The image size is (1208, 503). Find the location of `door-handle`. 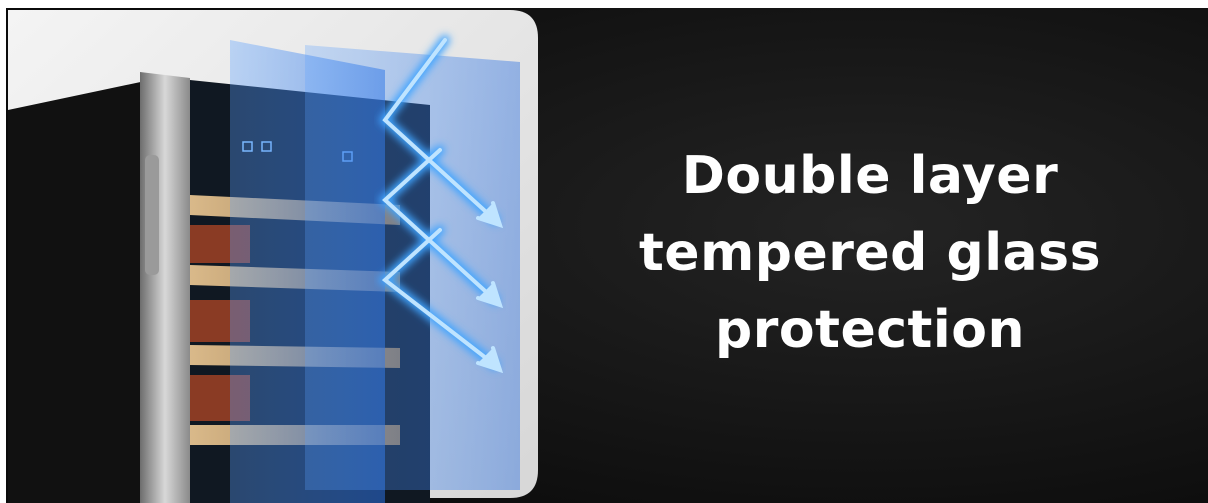

door-handle is located at coordinates (152, 215).